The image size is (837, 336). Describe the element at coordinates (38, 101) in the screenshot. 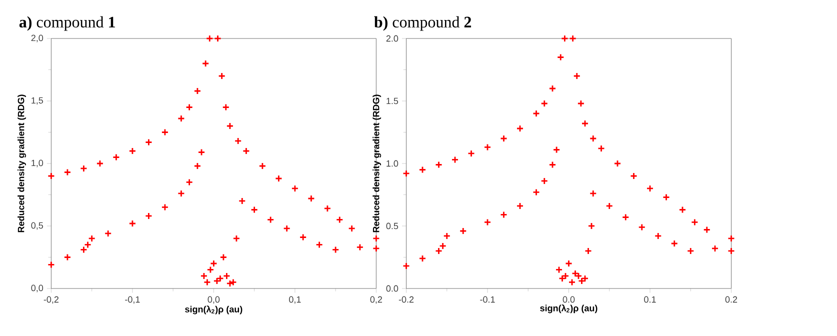

I see `y-tick-label: 1,5` at that location.